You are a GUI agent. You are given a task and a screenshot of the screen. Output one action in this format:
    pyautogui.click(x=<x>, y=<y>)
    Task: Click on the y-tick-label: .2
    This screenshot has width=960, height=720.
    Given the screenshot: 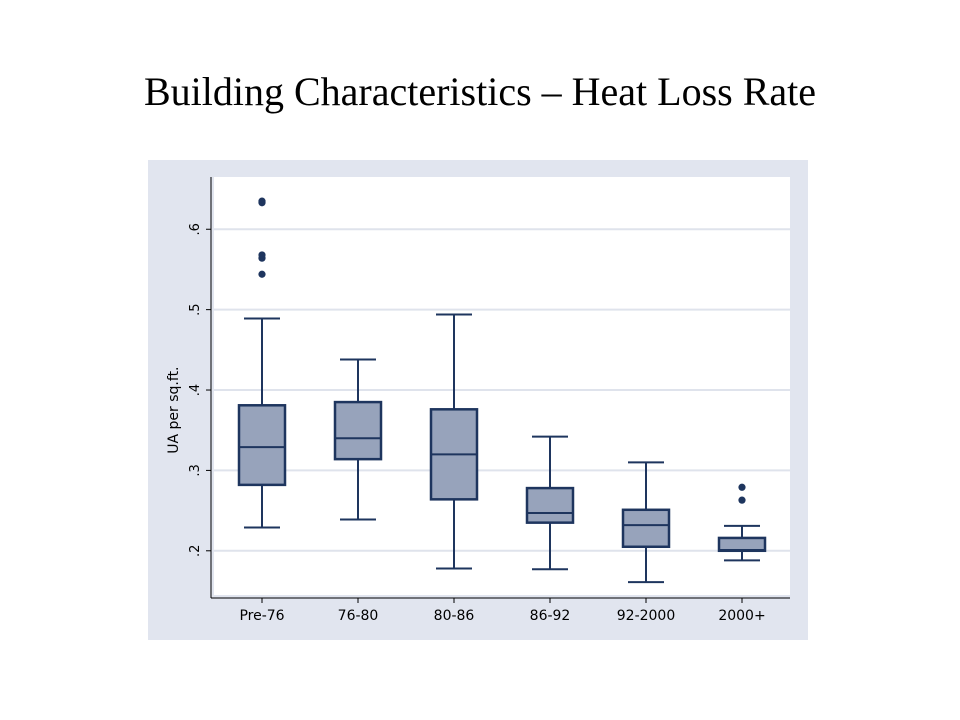 What is the action you would take?
    pyautogui.click(x=195, y=551)
    